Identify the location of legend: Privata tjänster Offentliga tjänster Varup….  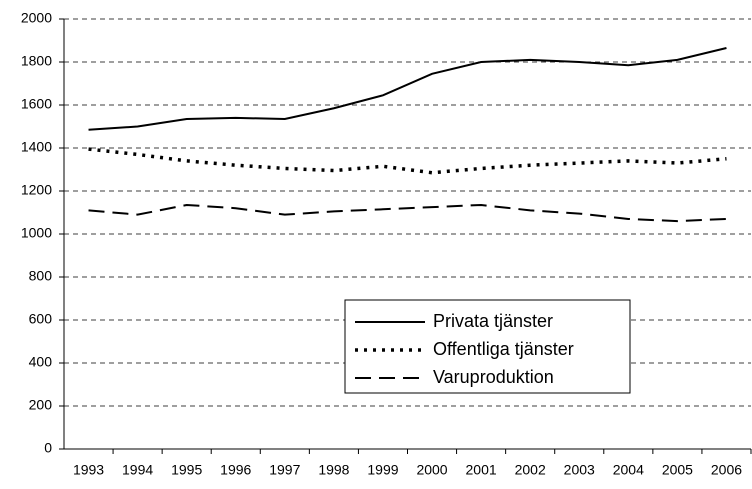
(487, 346).